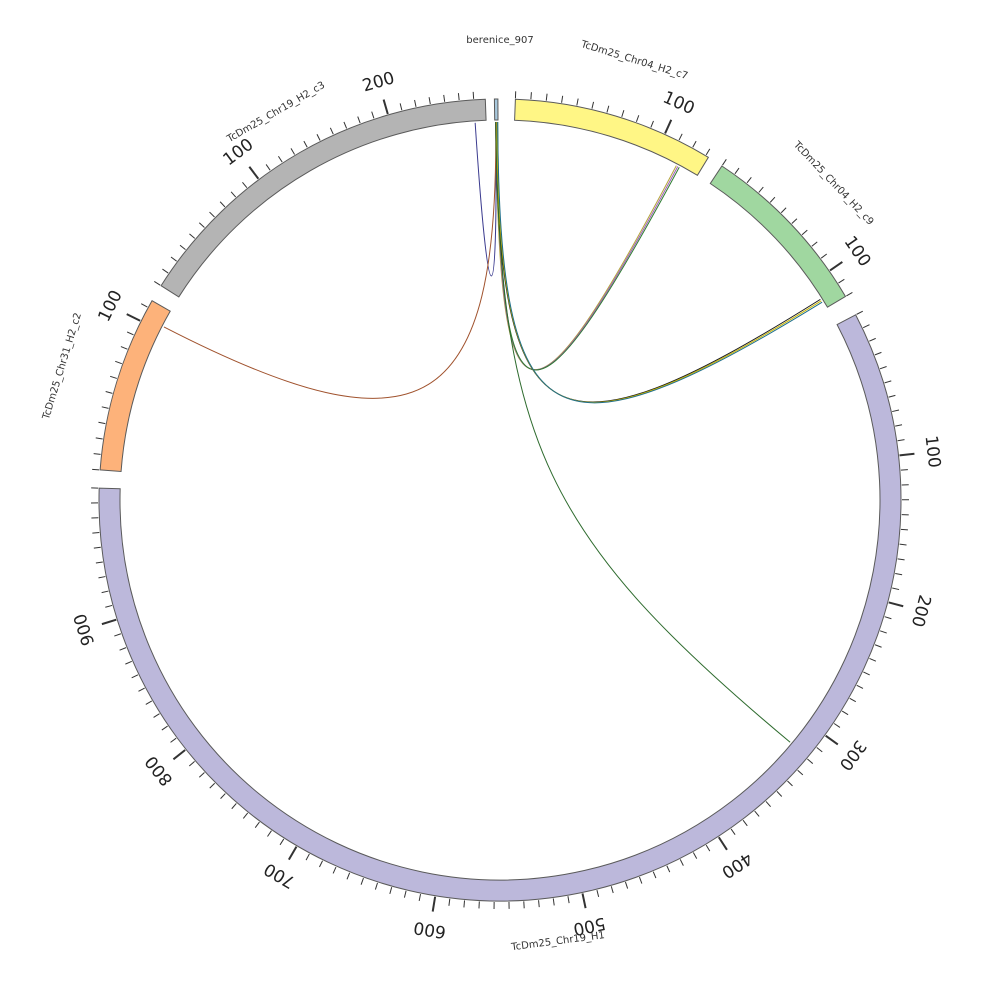 This screenshot has width=1000, height=1000. What do you see at coordinates (159, 771) in the screenshot?
I see `tick-label: 800` at bounding box center [159, 771].